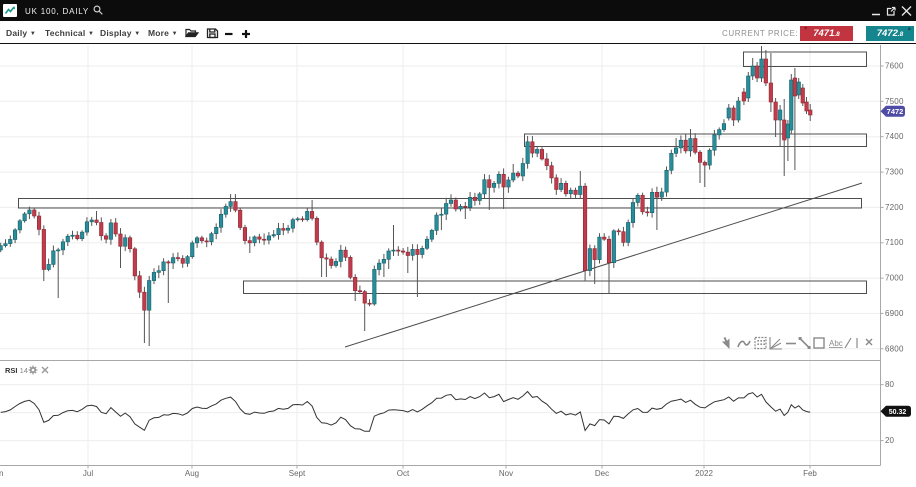 The image size is (916, 487). What do you see at coordinates (1, 473) in the screenshot?
I see `svg-text: Jun` at bounding box center [1, 473].